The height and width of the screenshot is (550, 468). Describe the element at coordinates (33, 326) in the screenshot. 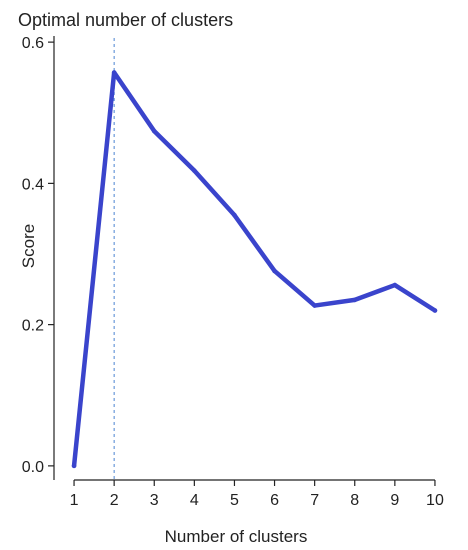

I see `y-tick-label: 0.2` at that location.